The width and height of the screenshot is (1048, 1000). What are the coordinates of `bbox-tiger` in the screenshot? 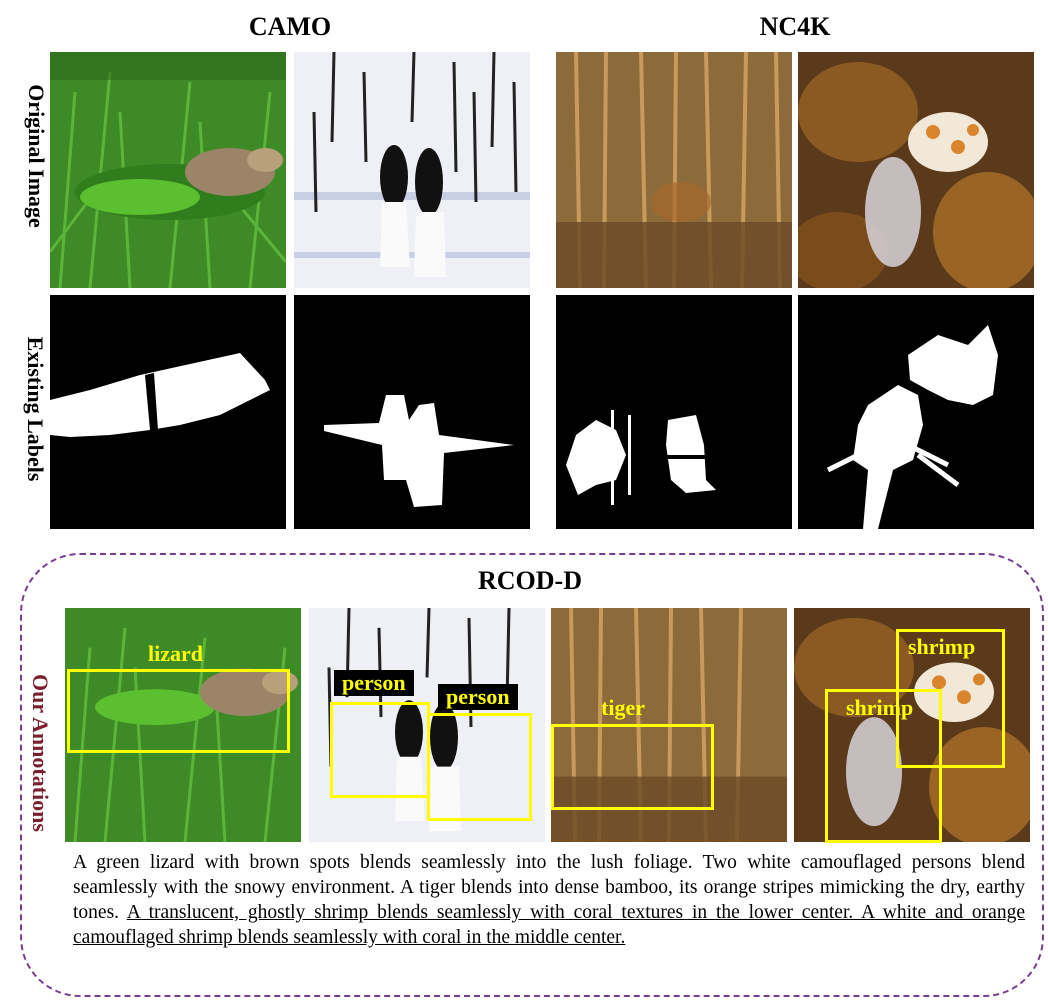 It's located at (632, 767).